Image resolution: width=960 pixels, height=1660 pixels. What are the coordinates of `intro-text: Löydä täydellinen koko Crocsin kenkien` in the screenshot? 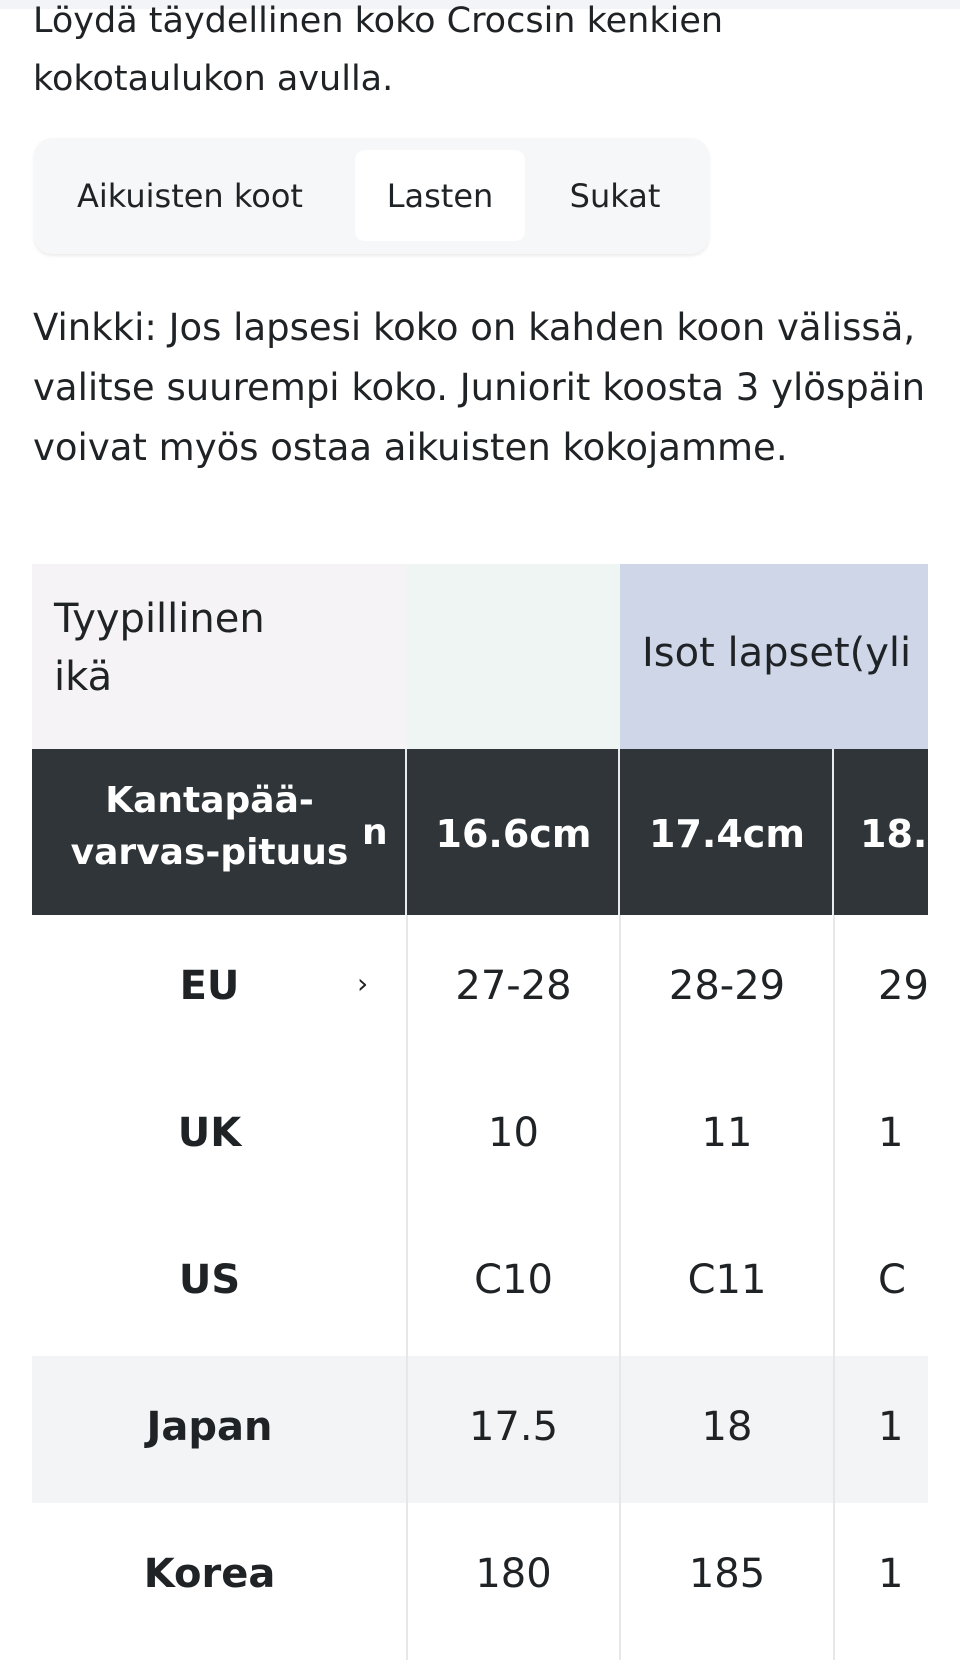 It's located at (378, 21).